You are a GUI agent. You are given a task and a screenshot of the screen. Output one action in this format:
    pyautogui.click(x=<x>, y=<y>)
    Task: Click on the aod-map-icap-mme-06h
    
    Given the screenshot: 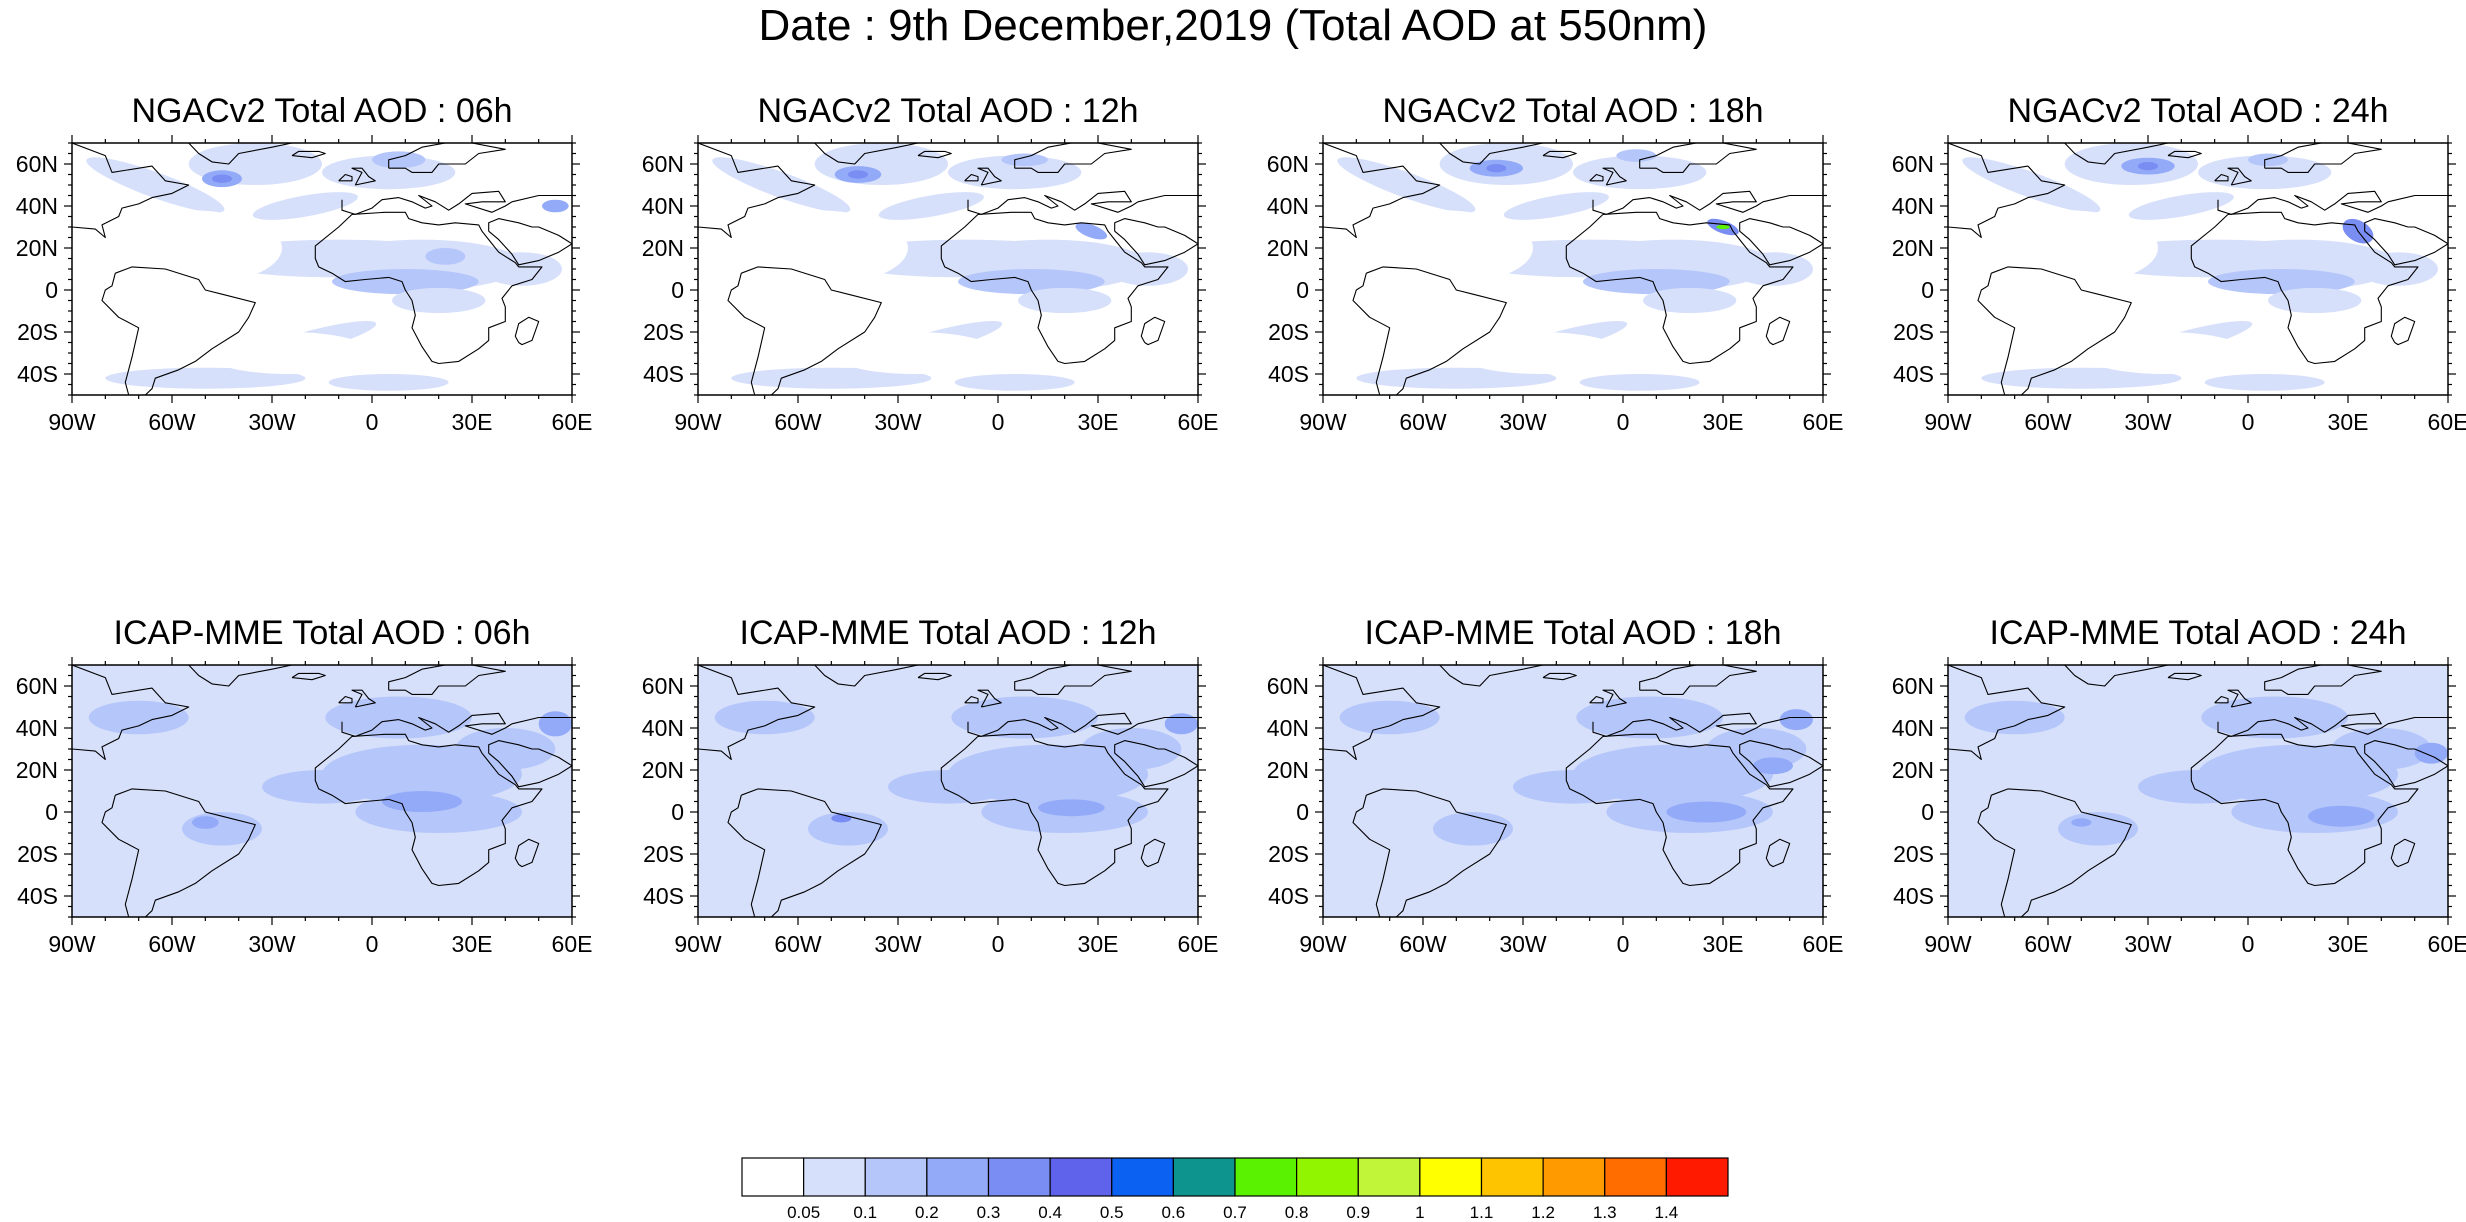 What is the action you would take?
    pyautogui.click(x=322, y=791)
    